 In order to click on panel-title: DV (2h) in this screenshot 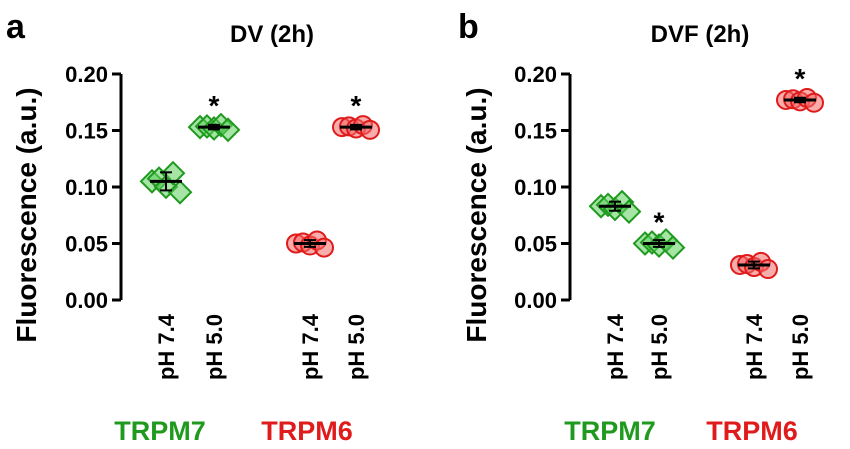, I will do `click(272, 34)`.